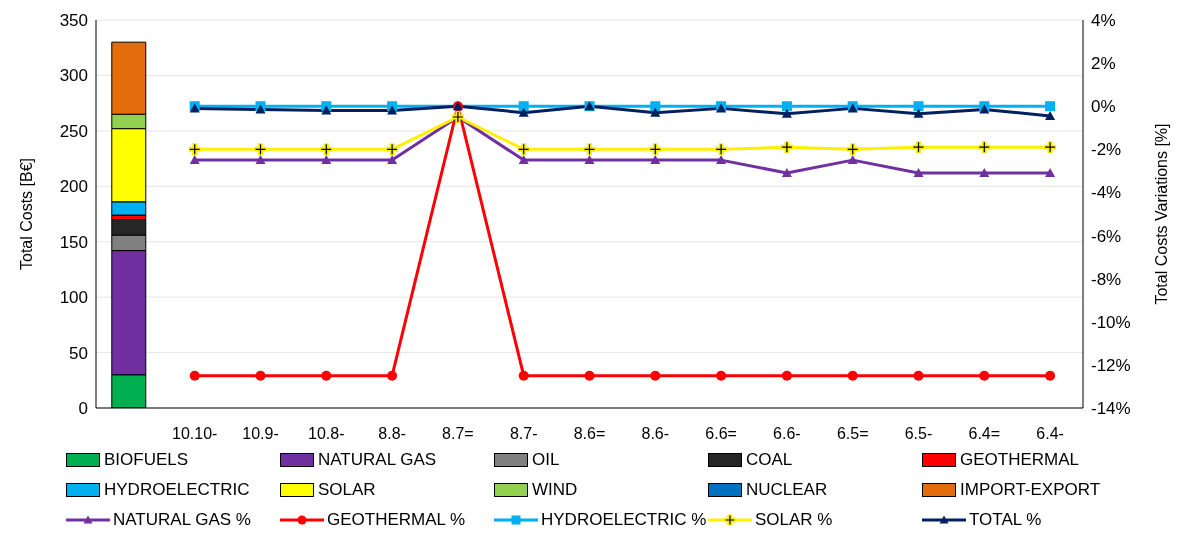 Image resolution: width=1189 pixels, height=548 pixels. I want to click on x-tick-label: 10.10-, so click(195, 434).